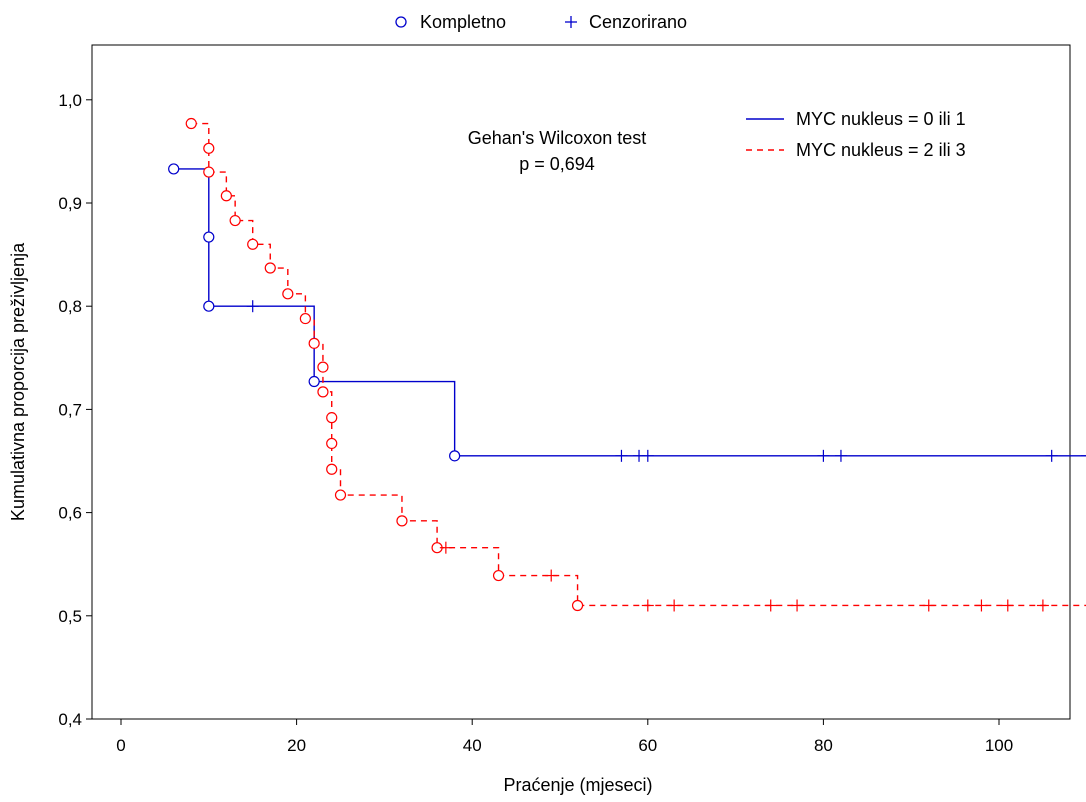 The height and width of the screenshot is (802, 1086). What do you see at coordinates (70, 616) in the screenshot?
I see `y-tick-label: 0,5` at bounding box center [70, 616].